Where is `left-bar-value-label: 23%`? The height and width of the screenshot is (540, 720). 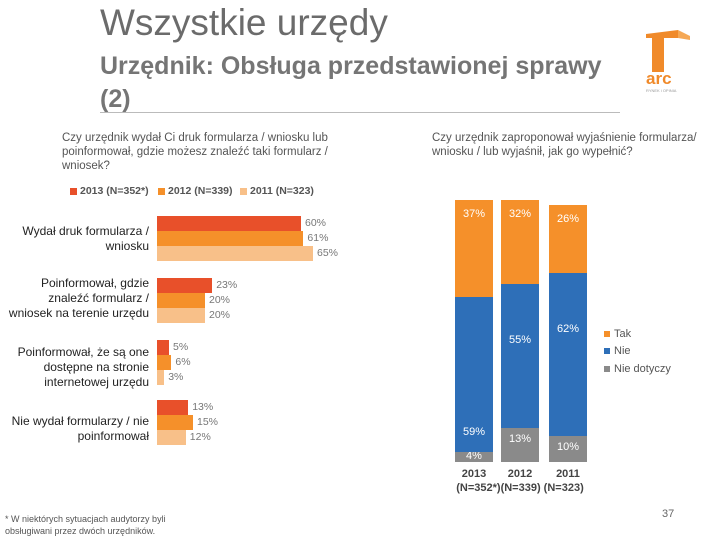
left-bar-value-label: 23% is located at coordinates (227, 285).